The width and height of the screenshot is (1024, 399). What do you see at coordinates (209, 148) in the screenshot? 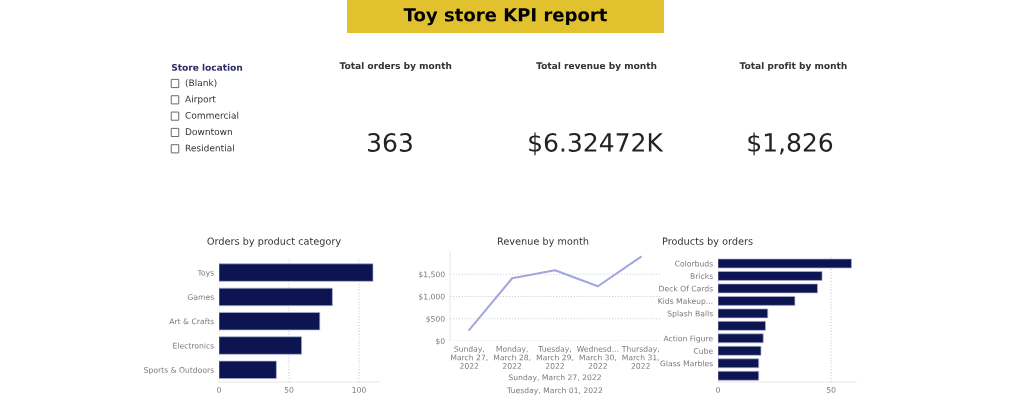
I see `text: Residential` at bounding box center [209, 148].